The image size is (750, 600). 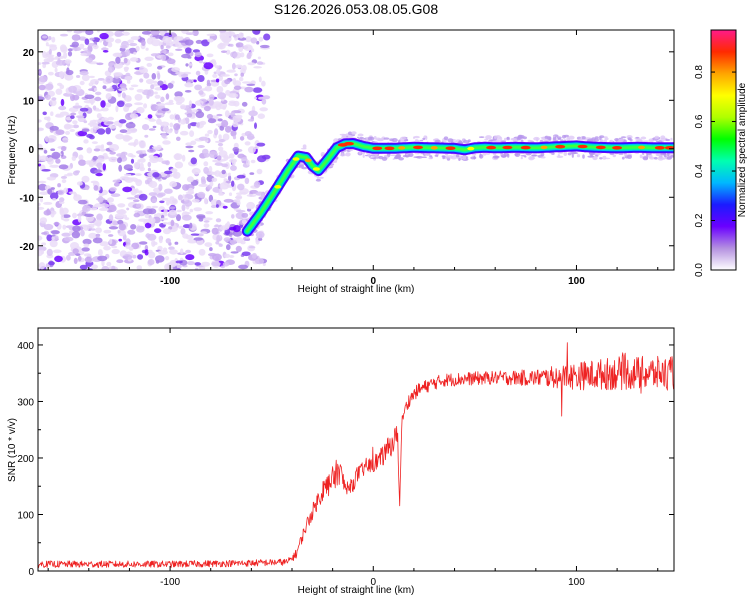 I want to click on spectrogram-x-tick-label: 100, so click(x=576, y=281).